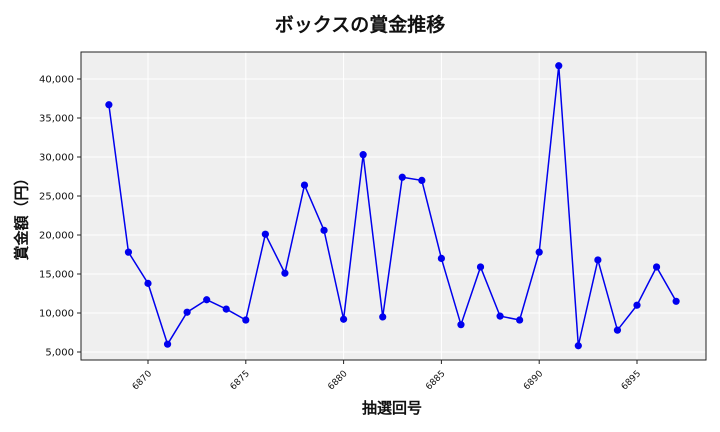  Describe the element at coordinates (56, 80) in the screenshot. I see `y-tick-label: 40,000` at that location.